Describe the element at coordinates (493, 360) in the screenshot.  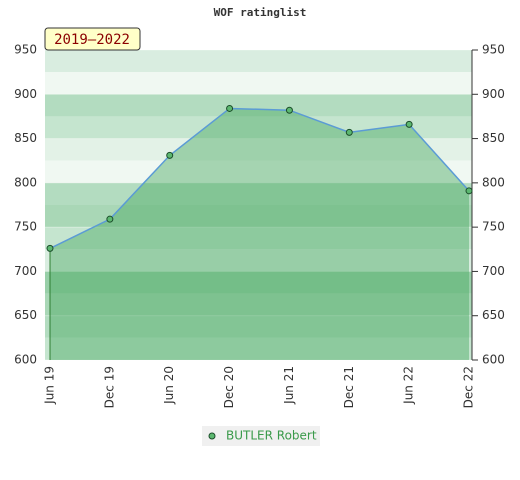
I see `y2-tick-label: 600` at that location.